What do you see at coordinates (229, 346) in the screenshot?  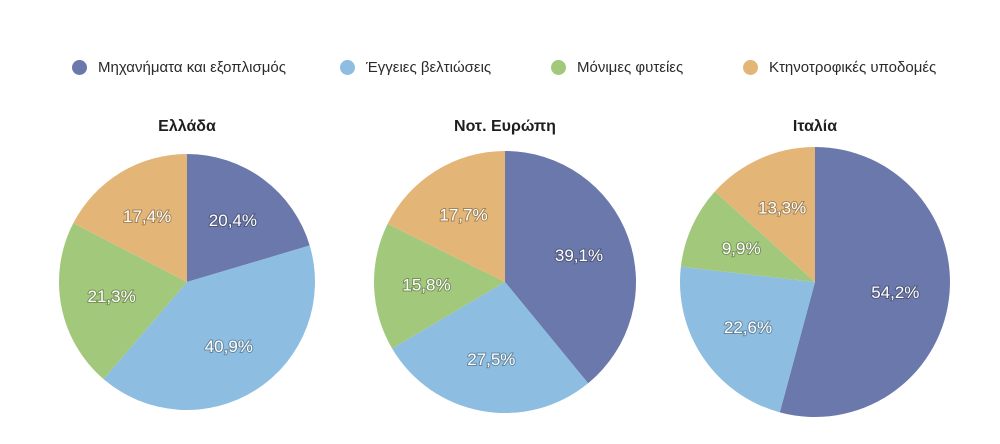 I see `pie-label-greece-land-improvements: 40,9%` at bounding box center [229, 346].